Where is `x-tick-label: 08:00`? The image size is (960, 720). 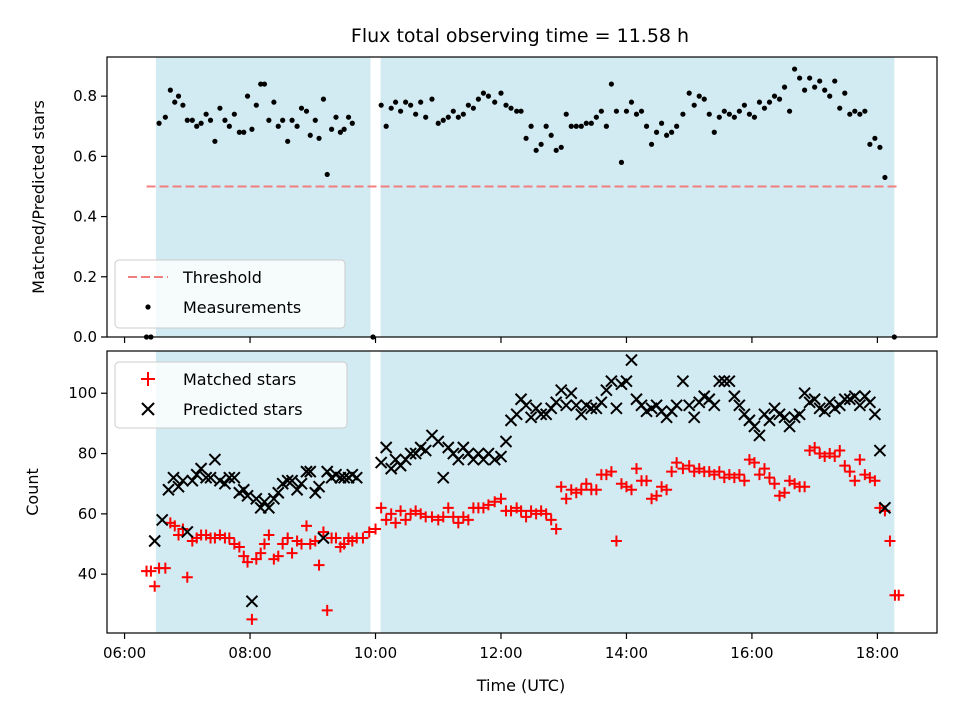
x-tick-label: 08:00 is located at coordinates (249, 653).